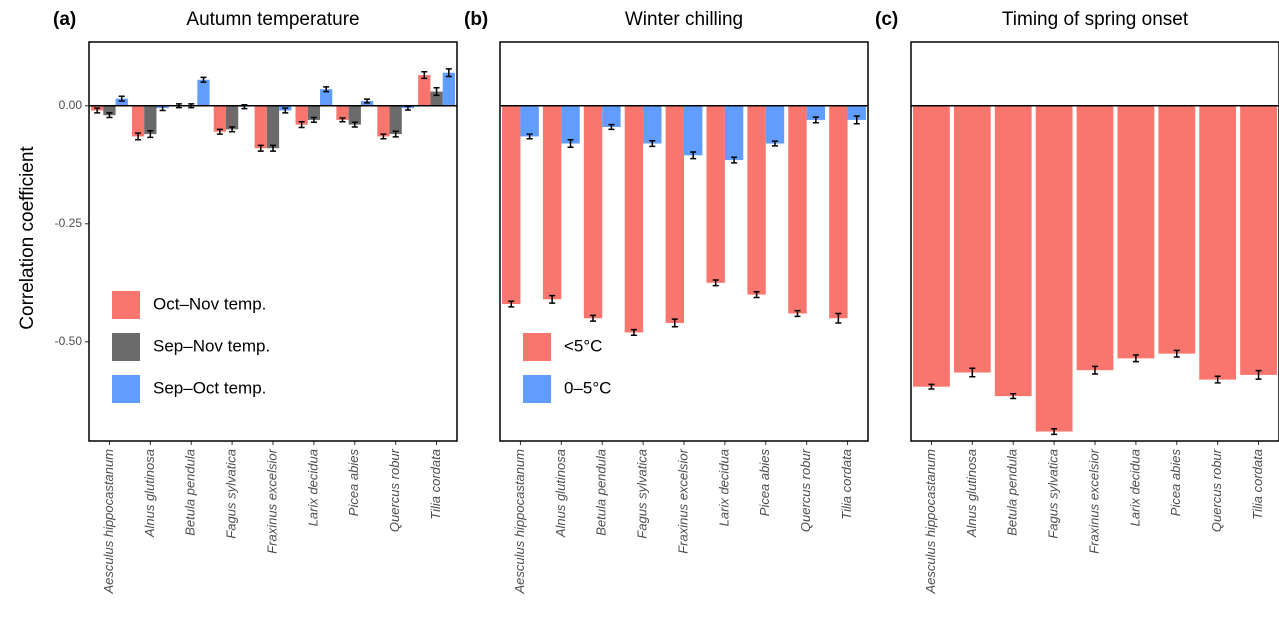 This screenshot has width=1279, height=627. What do you see at coordinates (1095, 19) in the screenshot?
I see `panel-title: Timing of spring onset` at bounding box center [1095, 19].